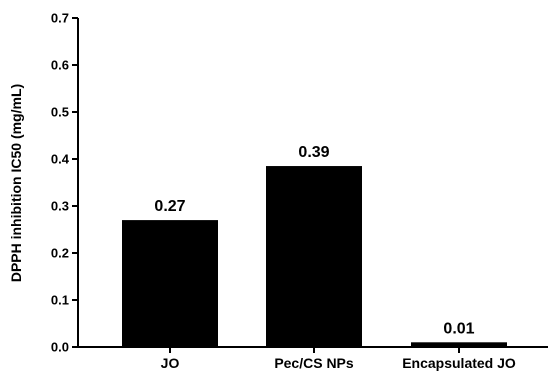 This screenshot has height=373, width=550. Describe the element at coordinates (60, 300) in the screenshot. I see `y-tick-label: 0.1` at that location.